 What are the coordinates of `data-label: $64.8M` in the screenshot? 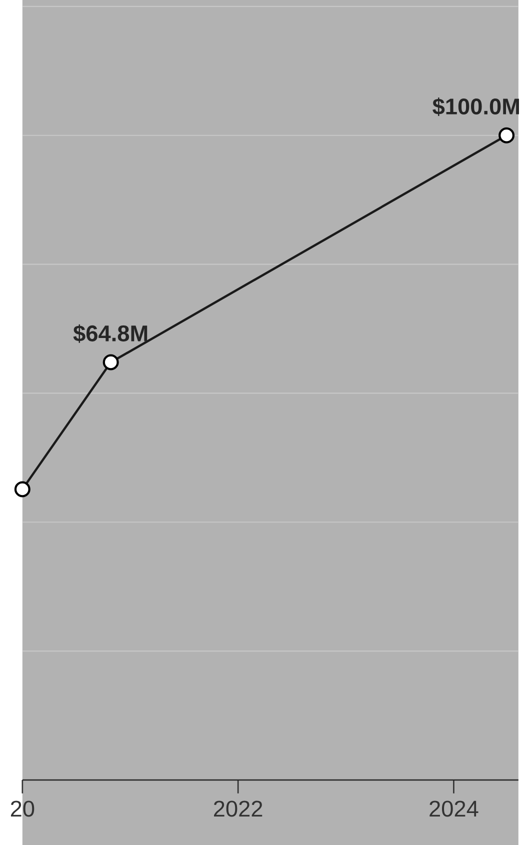 It's located at (110, 333).